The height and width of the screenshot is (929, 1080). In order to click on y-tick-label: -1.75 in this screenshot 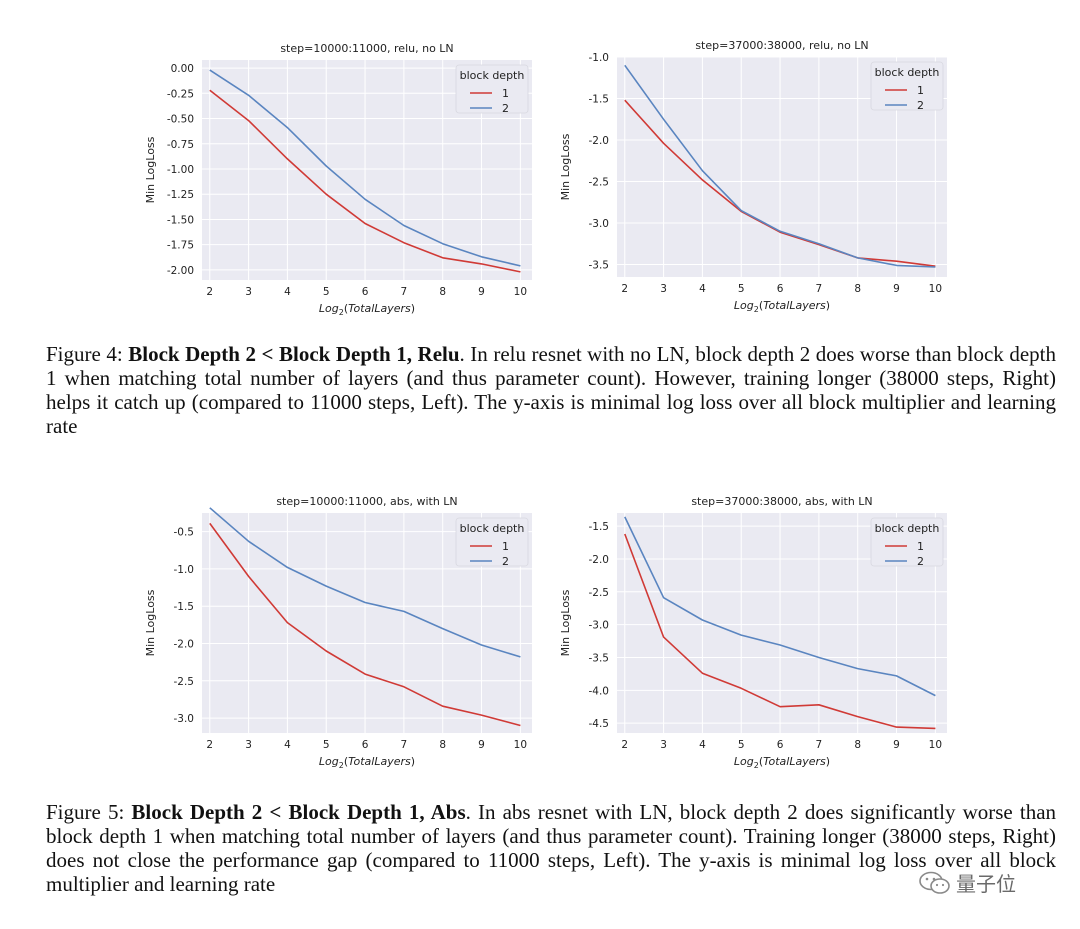, I will do `click(180, 246)`.